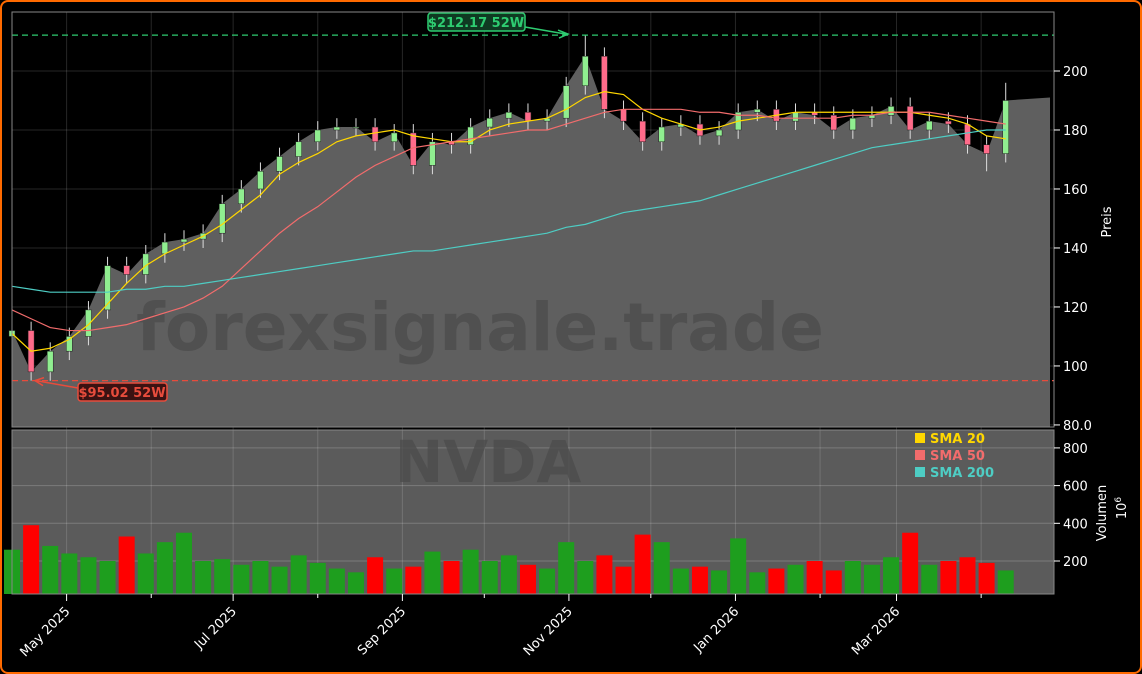 The height and width of the screenshot is (674, 1142). I want to click on price-tick-label: 100, so click(1075, 367).